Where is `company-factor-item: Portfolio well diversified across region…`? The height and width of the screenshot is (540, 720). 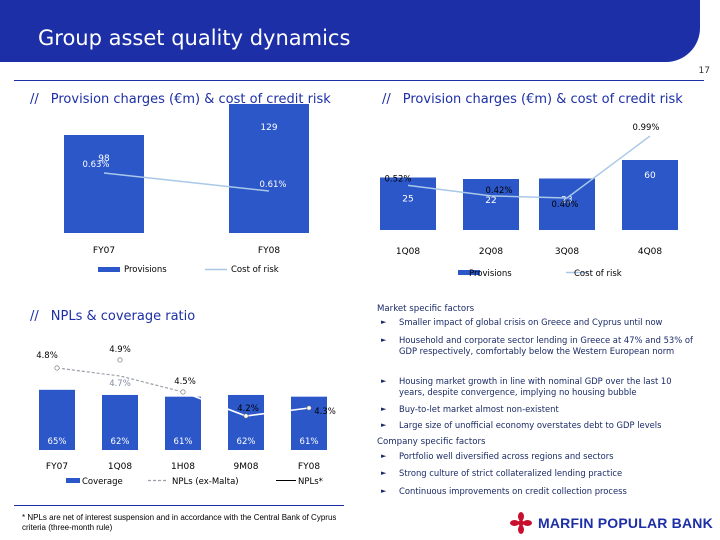 company-factor-item: Portfolio well diversified across region… is located at coordinates (506, 456).